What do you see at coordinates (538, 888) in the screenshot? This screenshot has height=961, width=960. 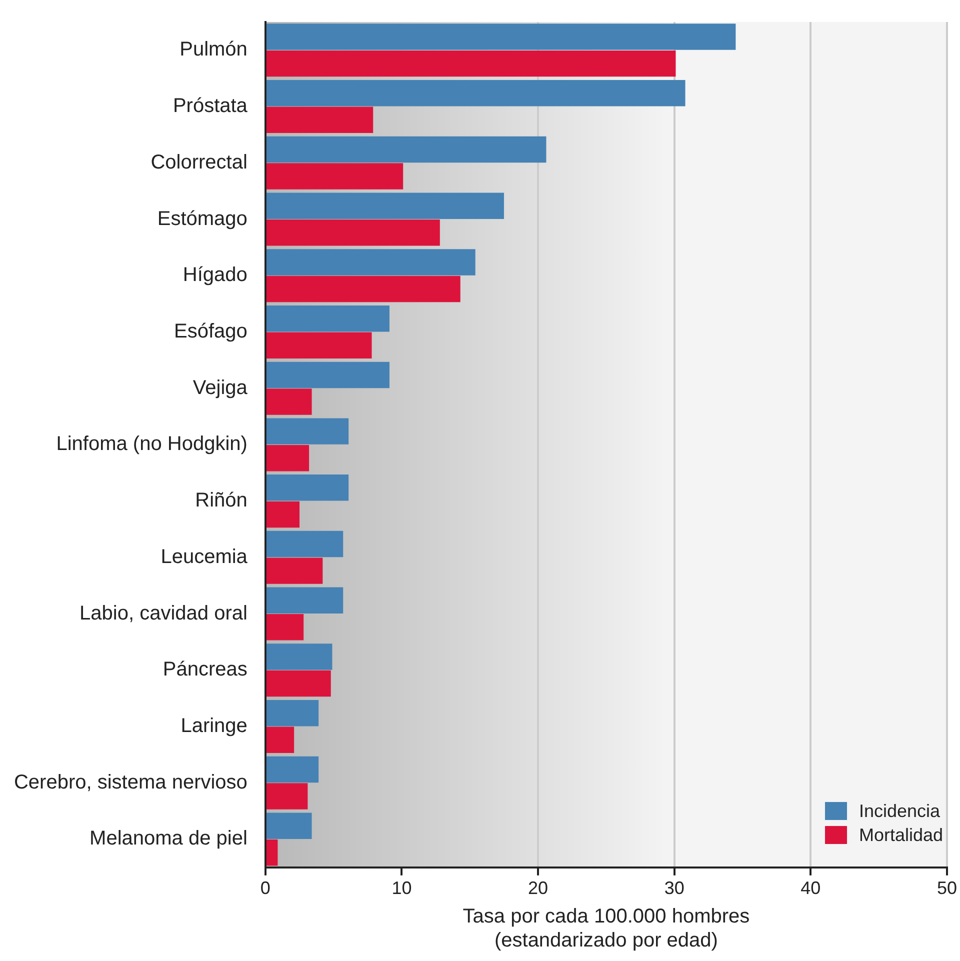 I see `x-tick-label: 20` at bounding box center [538, 888].